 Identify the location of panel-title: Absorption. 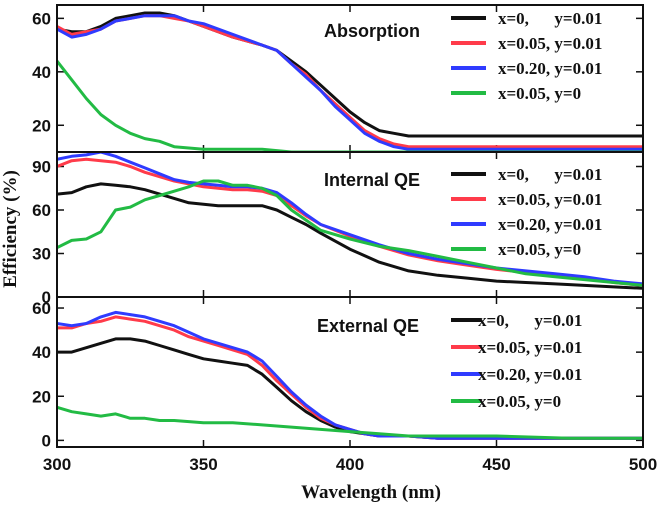
(372, 31).